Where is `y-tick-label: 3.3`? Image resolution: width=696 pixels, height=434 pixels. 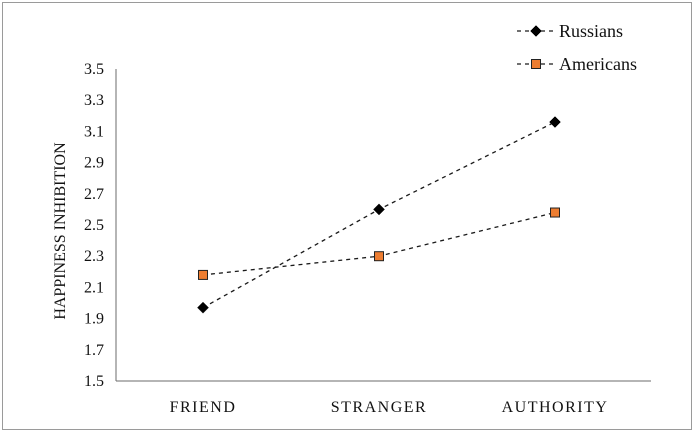 y-tick-label: 3.3 is located at coordinates (94, 100).